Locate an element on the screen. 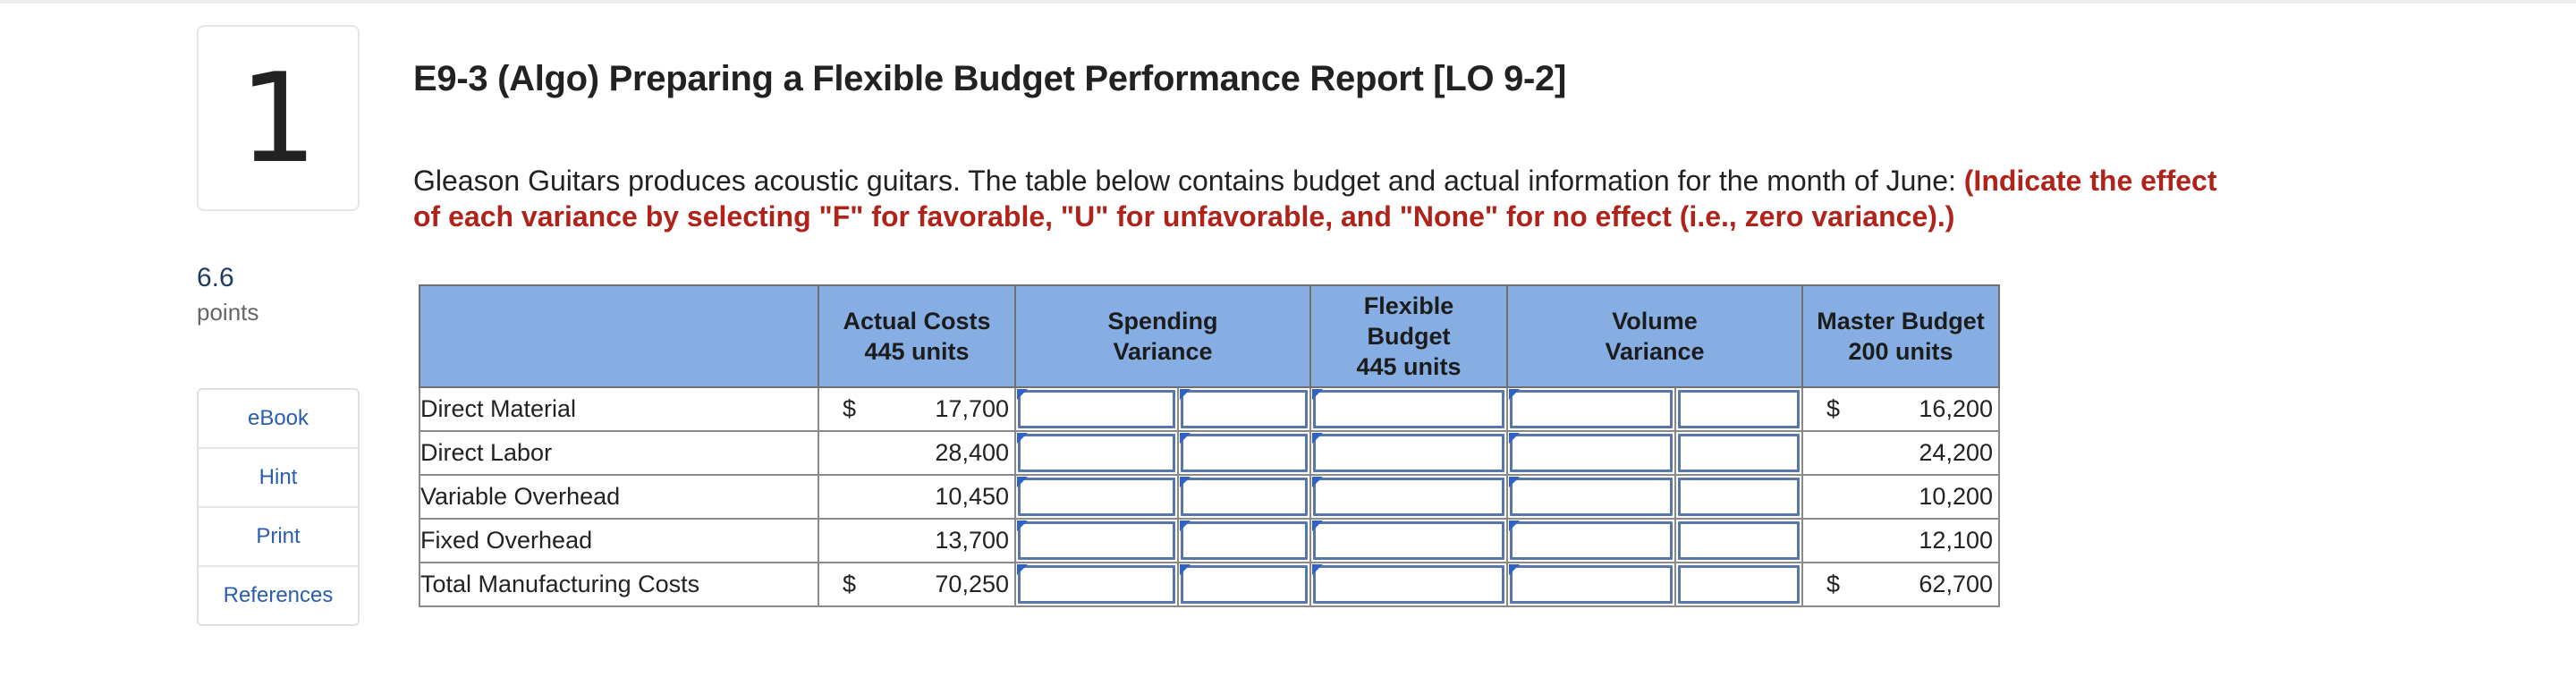 Image resolution: width=2576 pixels, height=694 pixels. row-label: Direct Labor is located at coordinates (619, 453).